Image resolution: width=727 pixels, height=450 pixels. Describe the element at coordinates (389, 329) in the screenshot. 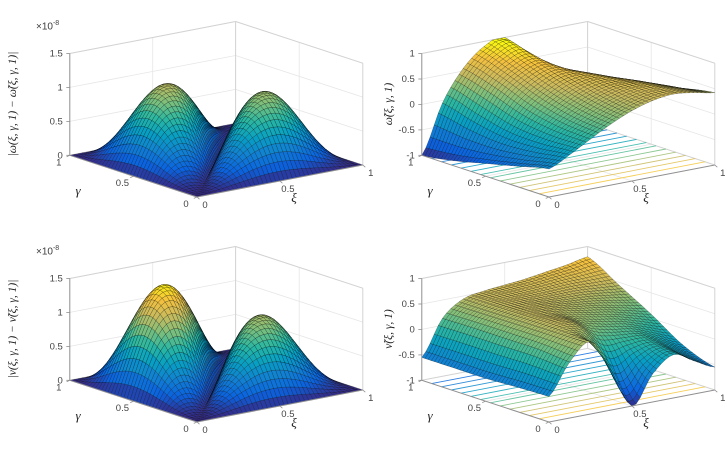

I see `z-axis-label: ν̃(ξ, γ, 1)` at that location.